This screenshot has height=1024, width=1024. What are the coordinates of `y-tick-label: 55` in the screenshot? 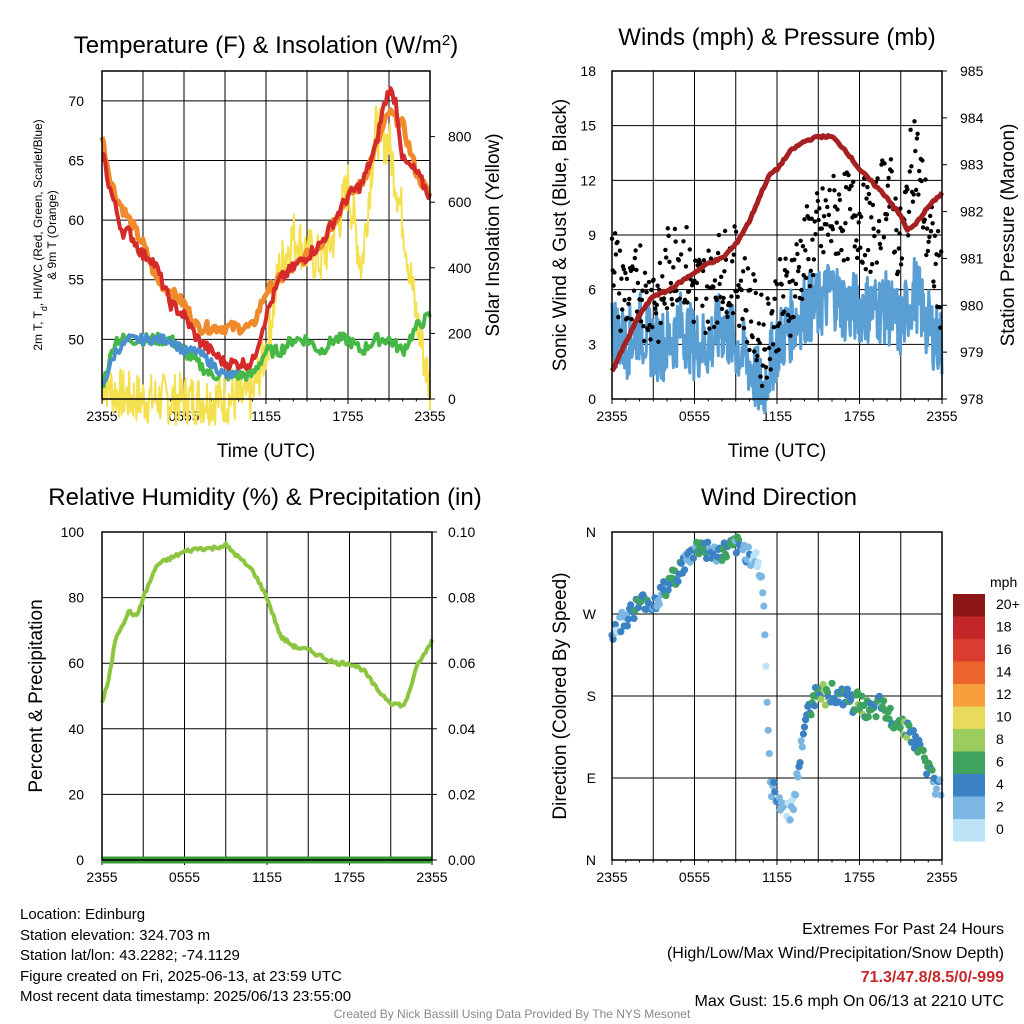 It's located at (76, 280).